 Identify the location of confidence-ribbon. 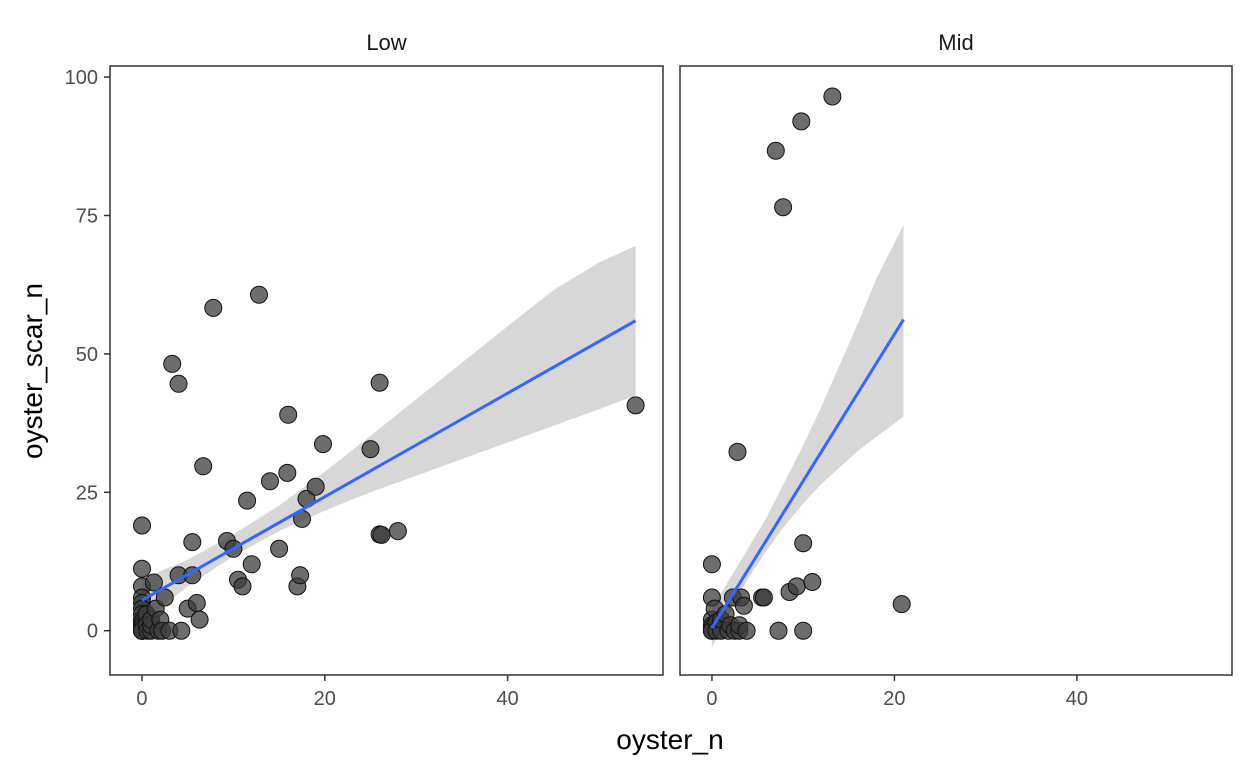
(807, 436).